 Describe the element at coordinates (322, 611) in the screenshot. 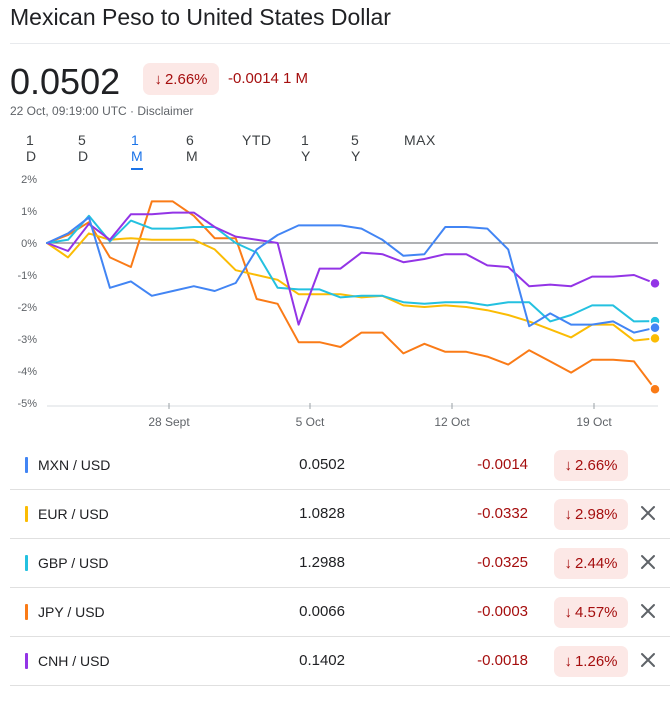

I see `pair-value: 0.0066` at that location.